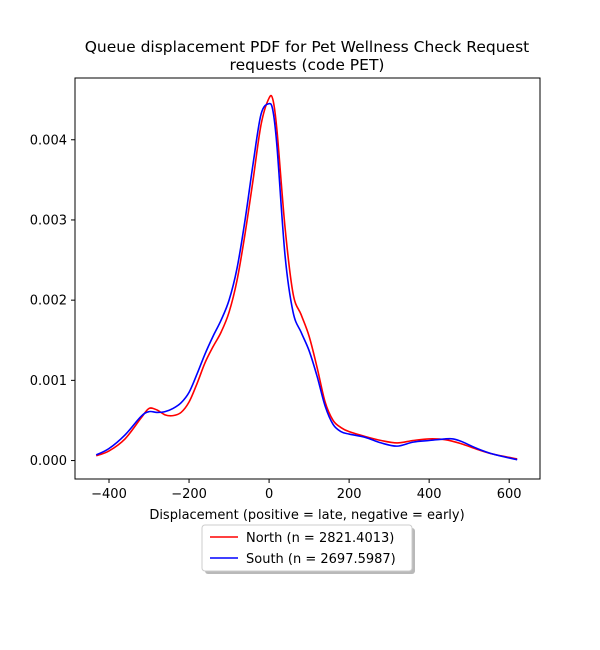  I want to click on legend-label-north: North (n = 2821.4013), so click(320, 538).